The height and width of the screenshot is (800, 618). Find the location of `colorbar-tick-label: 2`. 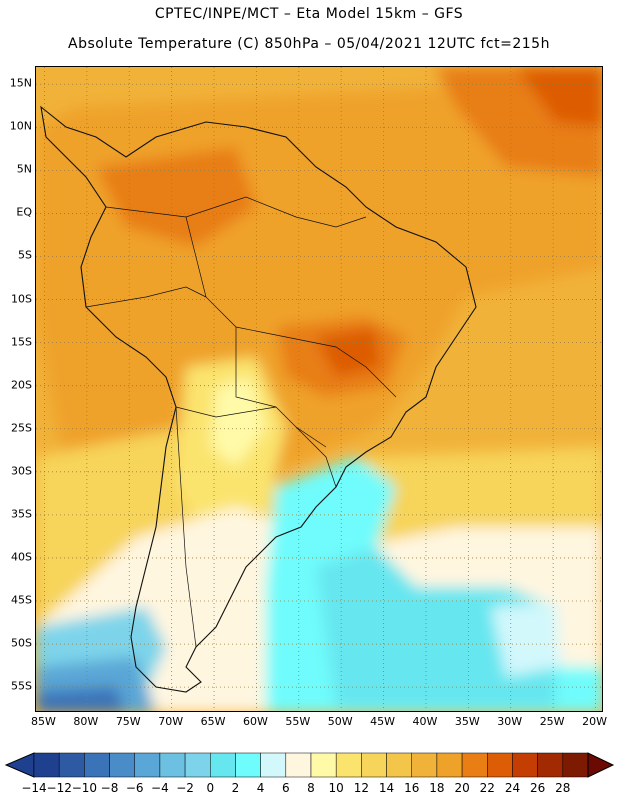

colorbar-tick-label: 2 is located at coordinates (235, 788).